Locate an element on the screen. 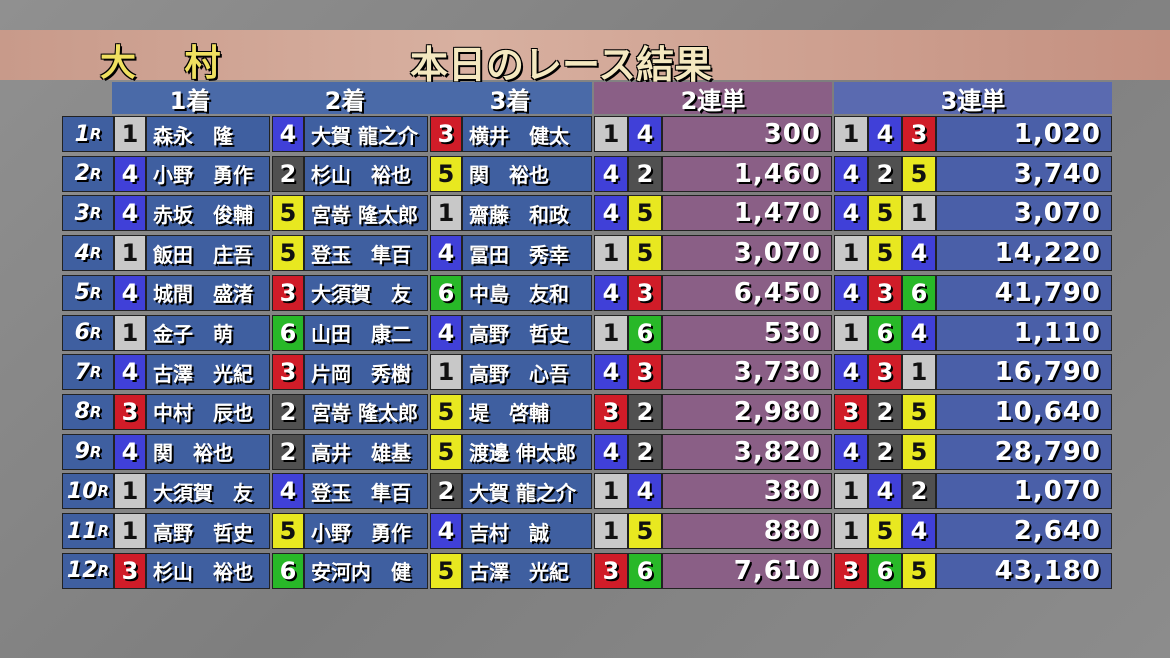 The height and width of the screenshot is (658, 1170). first-name: 杉山 裕也 is located at coordinates (208, 570).